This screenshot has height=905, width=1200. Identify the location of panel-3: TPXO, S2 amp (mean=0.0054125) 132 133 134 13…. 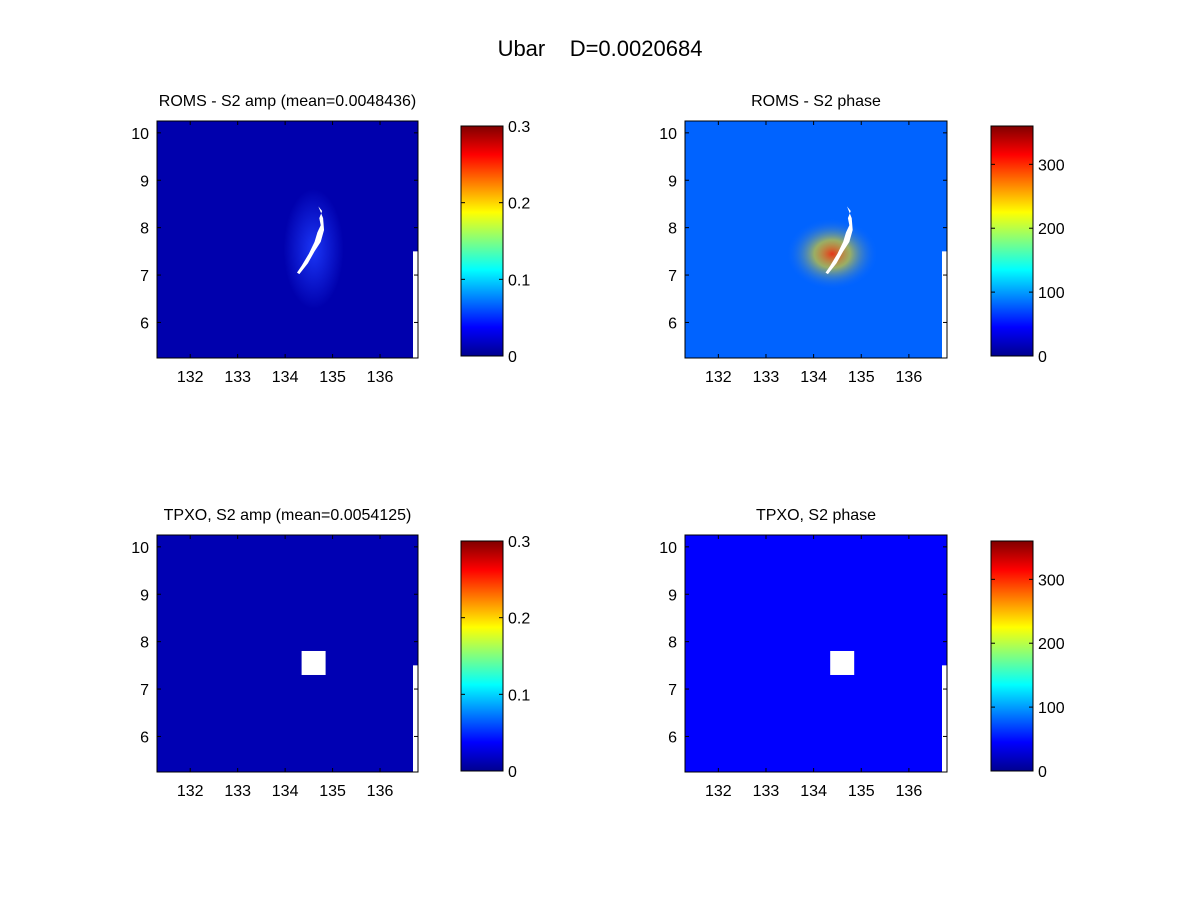
(330, 653).